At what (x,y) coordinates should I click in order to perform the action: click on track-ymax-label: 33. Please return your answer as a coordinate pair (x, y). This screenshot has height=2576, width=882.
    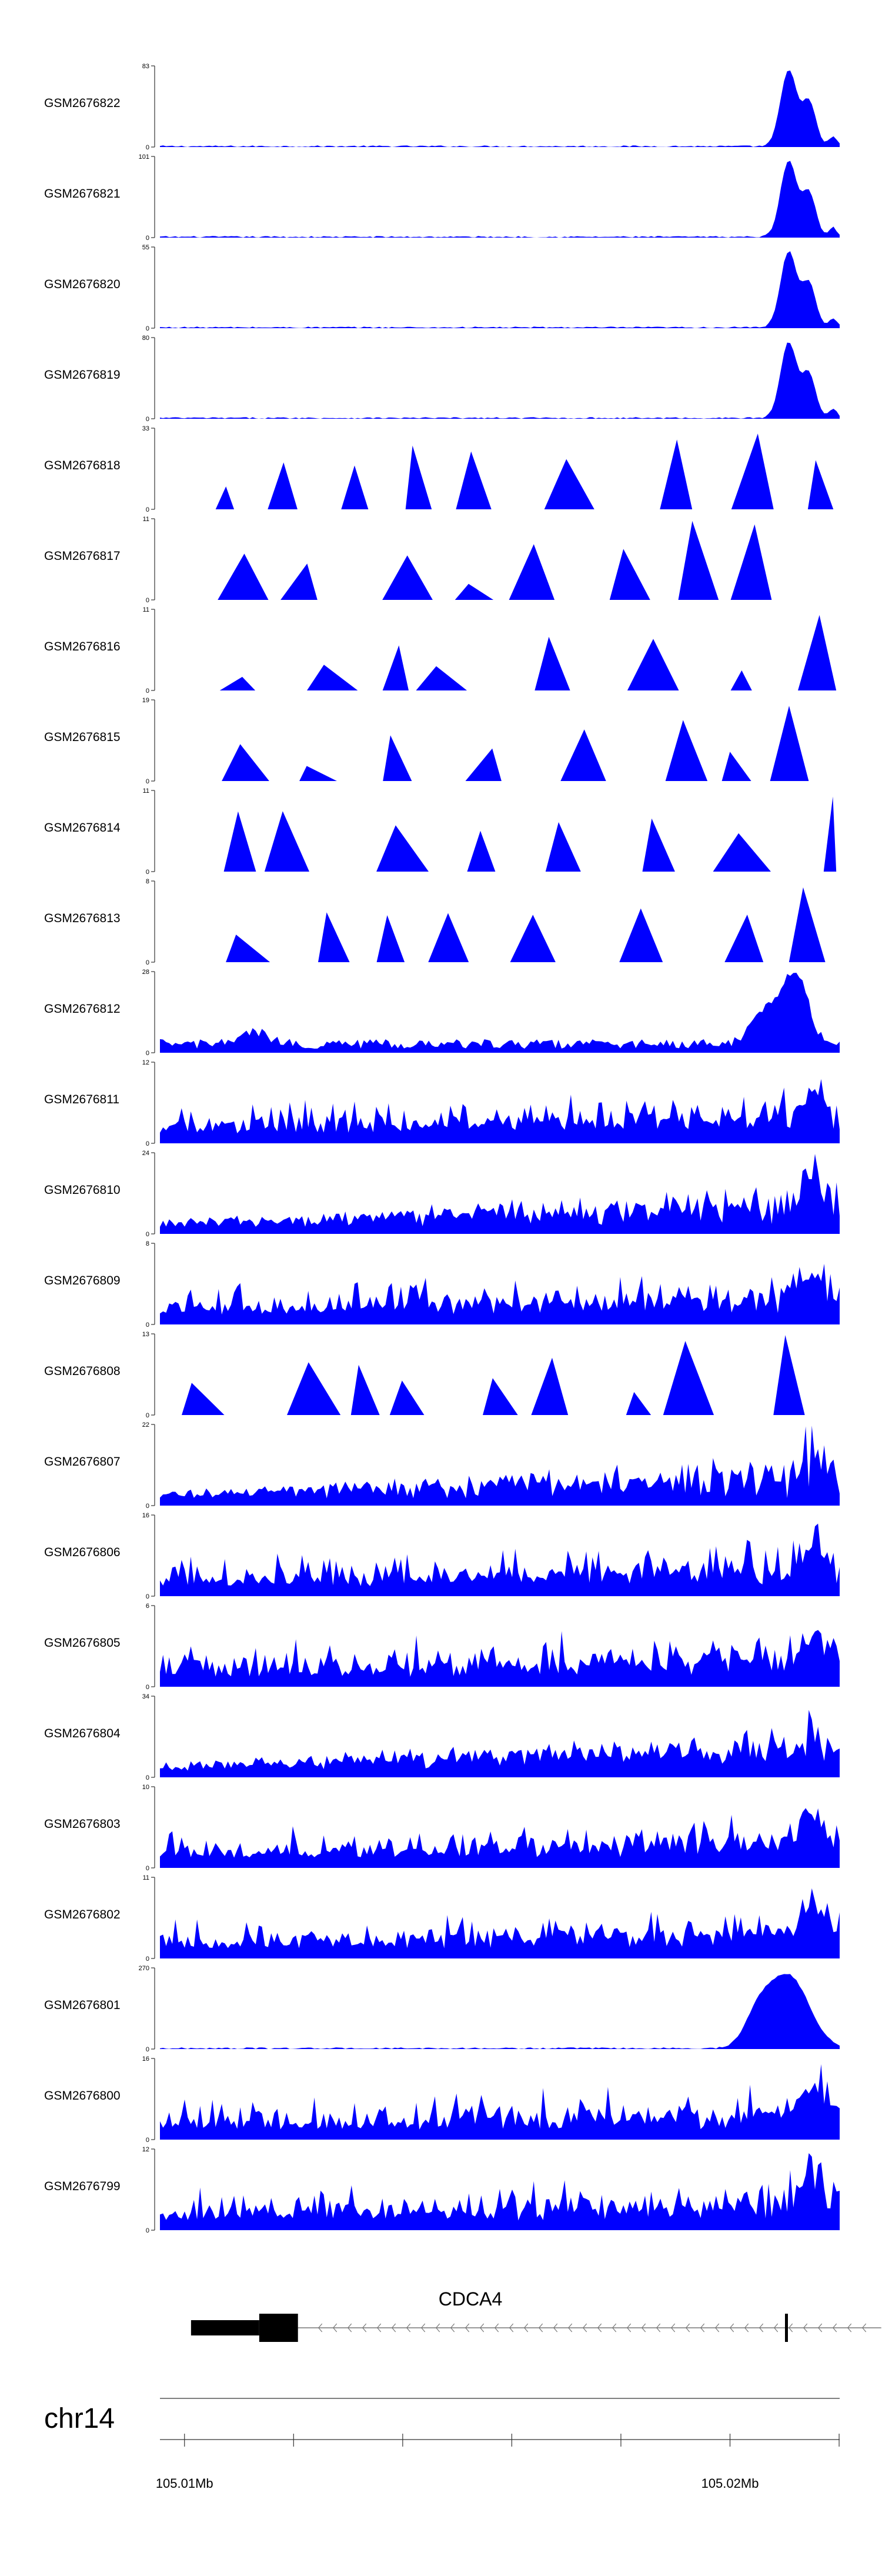
    Looking at the image, I should click on (145, 428).